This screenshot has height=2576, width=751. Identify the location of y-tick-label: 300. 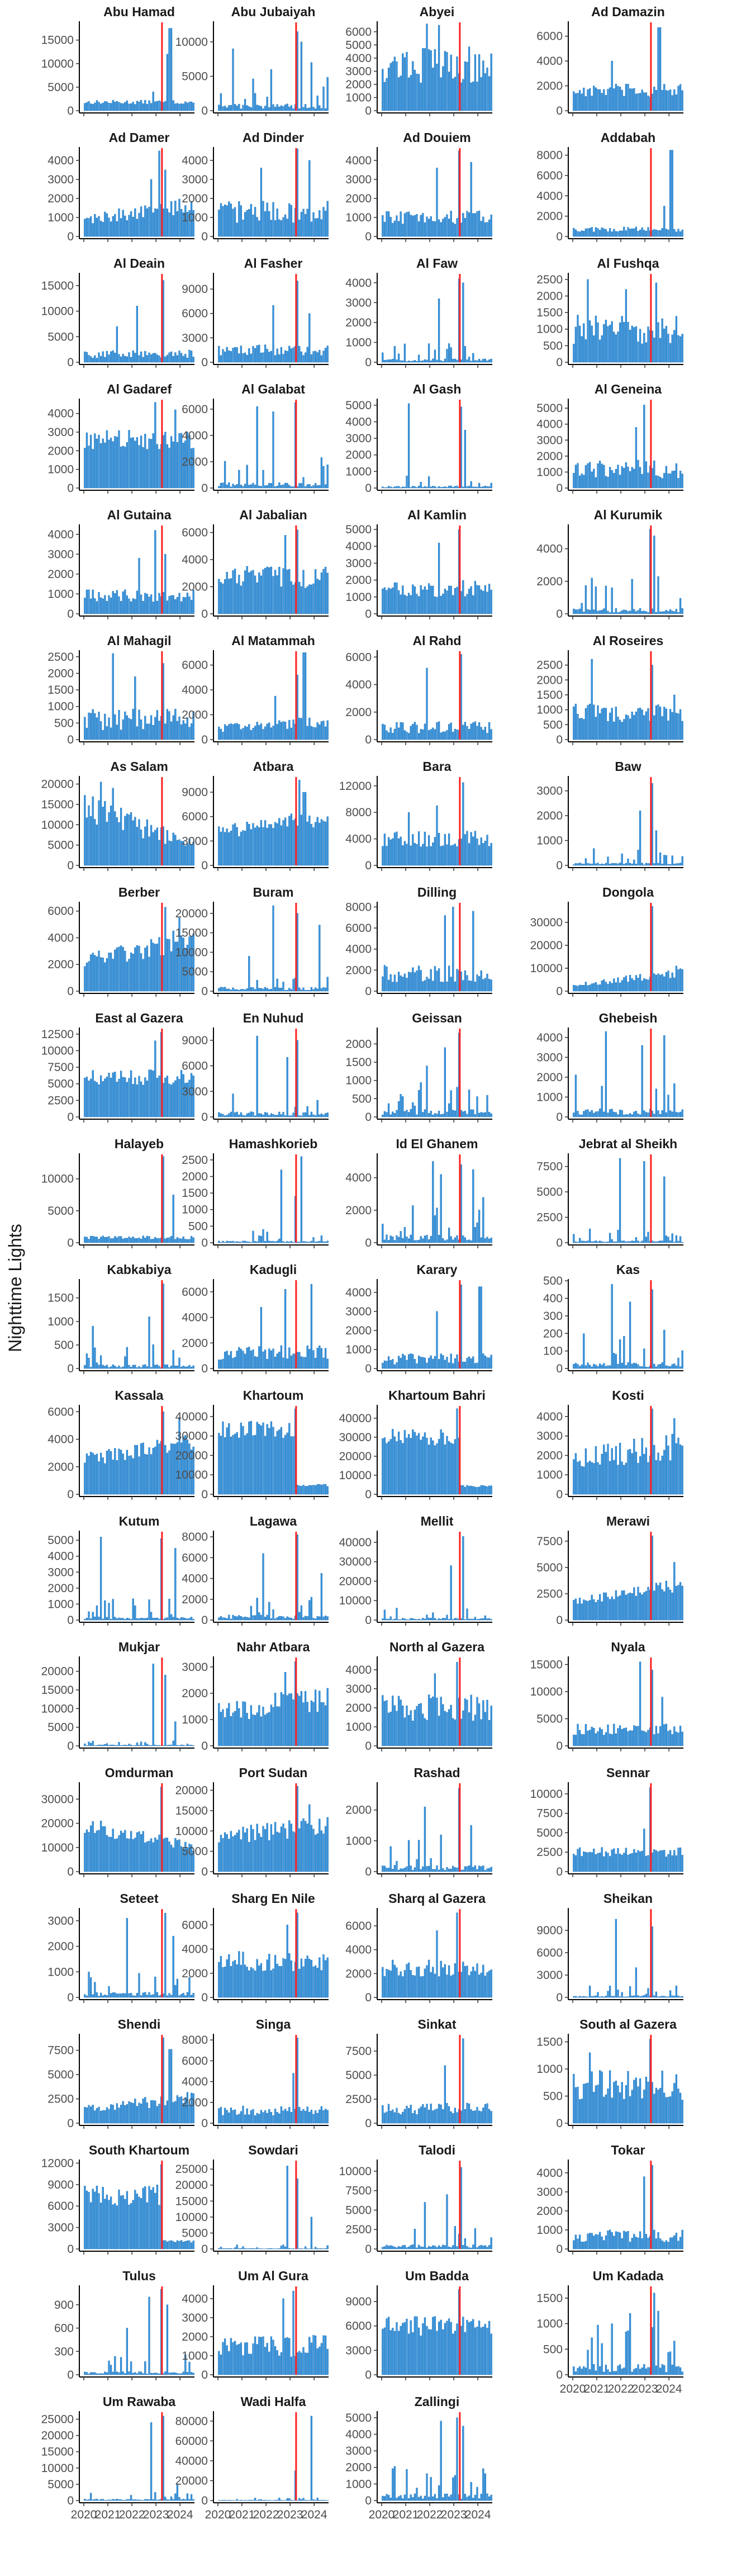
(553, 1316).